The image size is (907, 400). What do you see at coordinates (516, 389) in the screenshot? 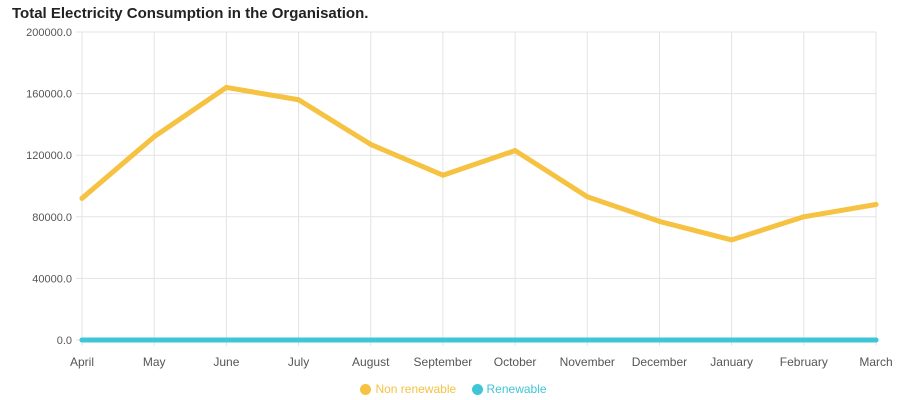
I see `legend-label-renewable: Renewable` at bounding box center [516, 389].